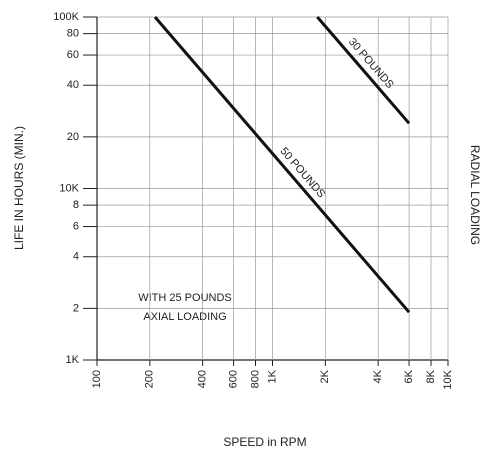  Describe the element at coordinates (19, 188) in the screenshot. I see `y-axis-title: LIFE IN HOURS (MIN.)` at that location.